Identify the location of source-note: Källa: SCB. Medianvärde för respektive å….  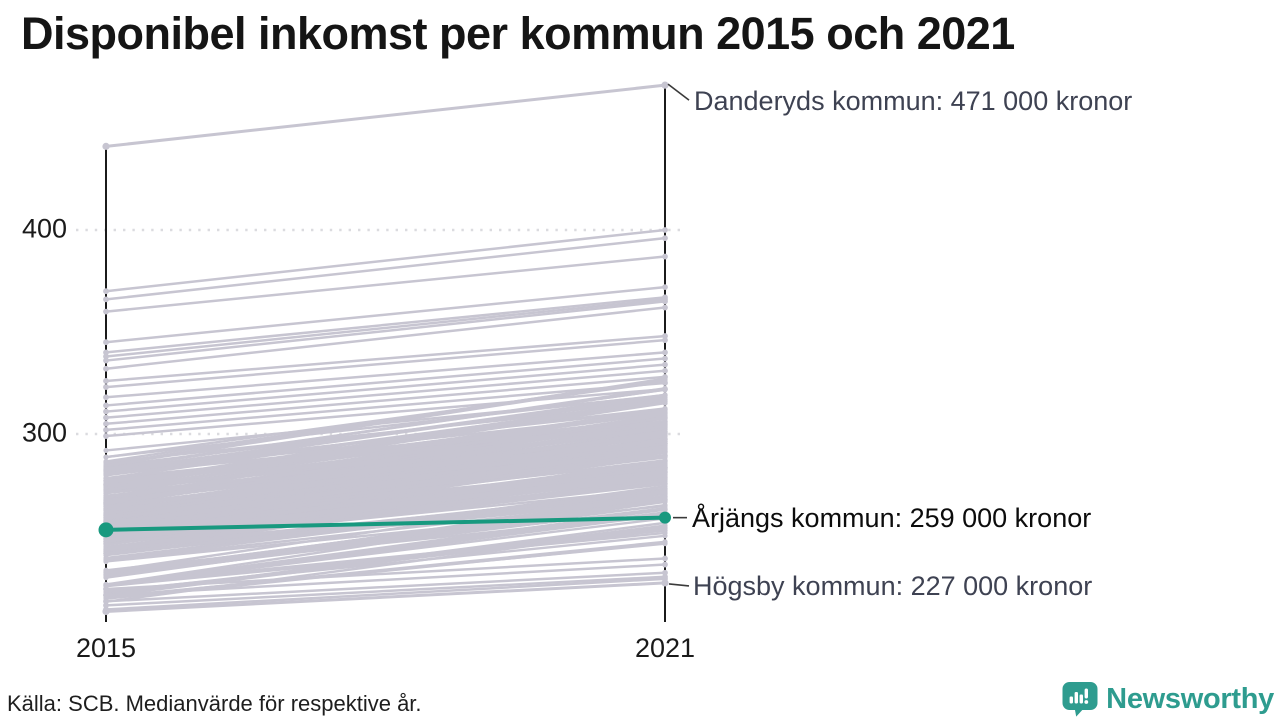
(214, 703).